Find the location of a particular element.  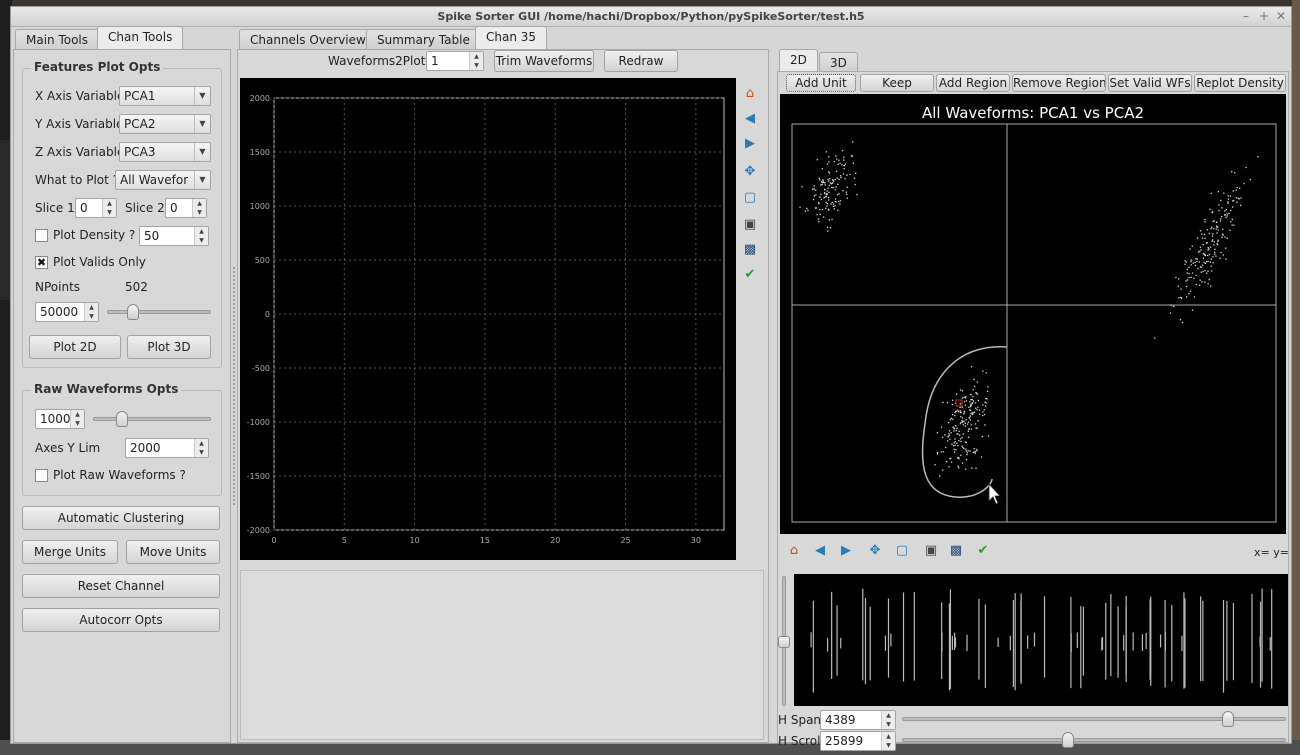

plot-2d-button: Plot 2D is located at coordinates (75, 347).